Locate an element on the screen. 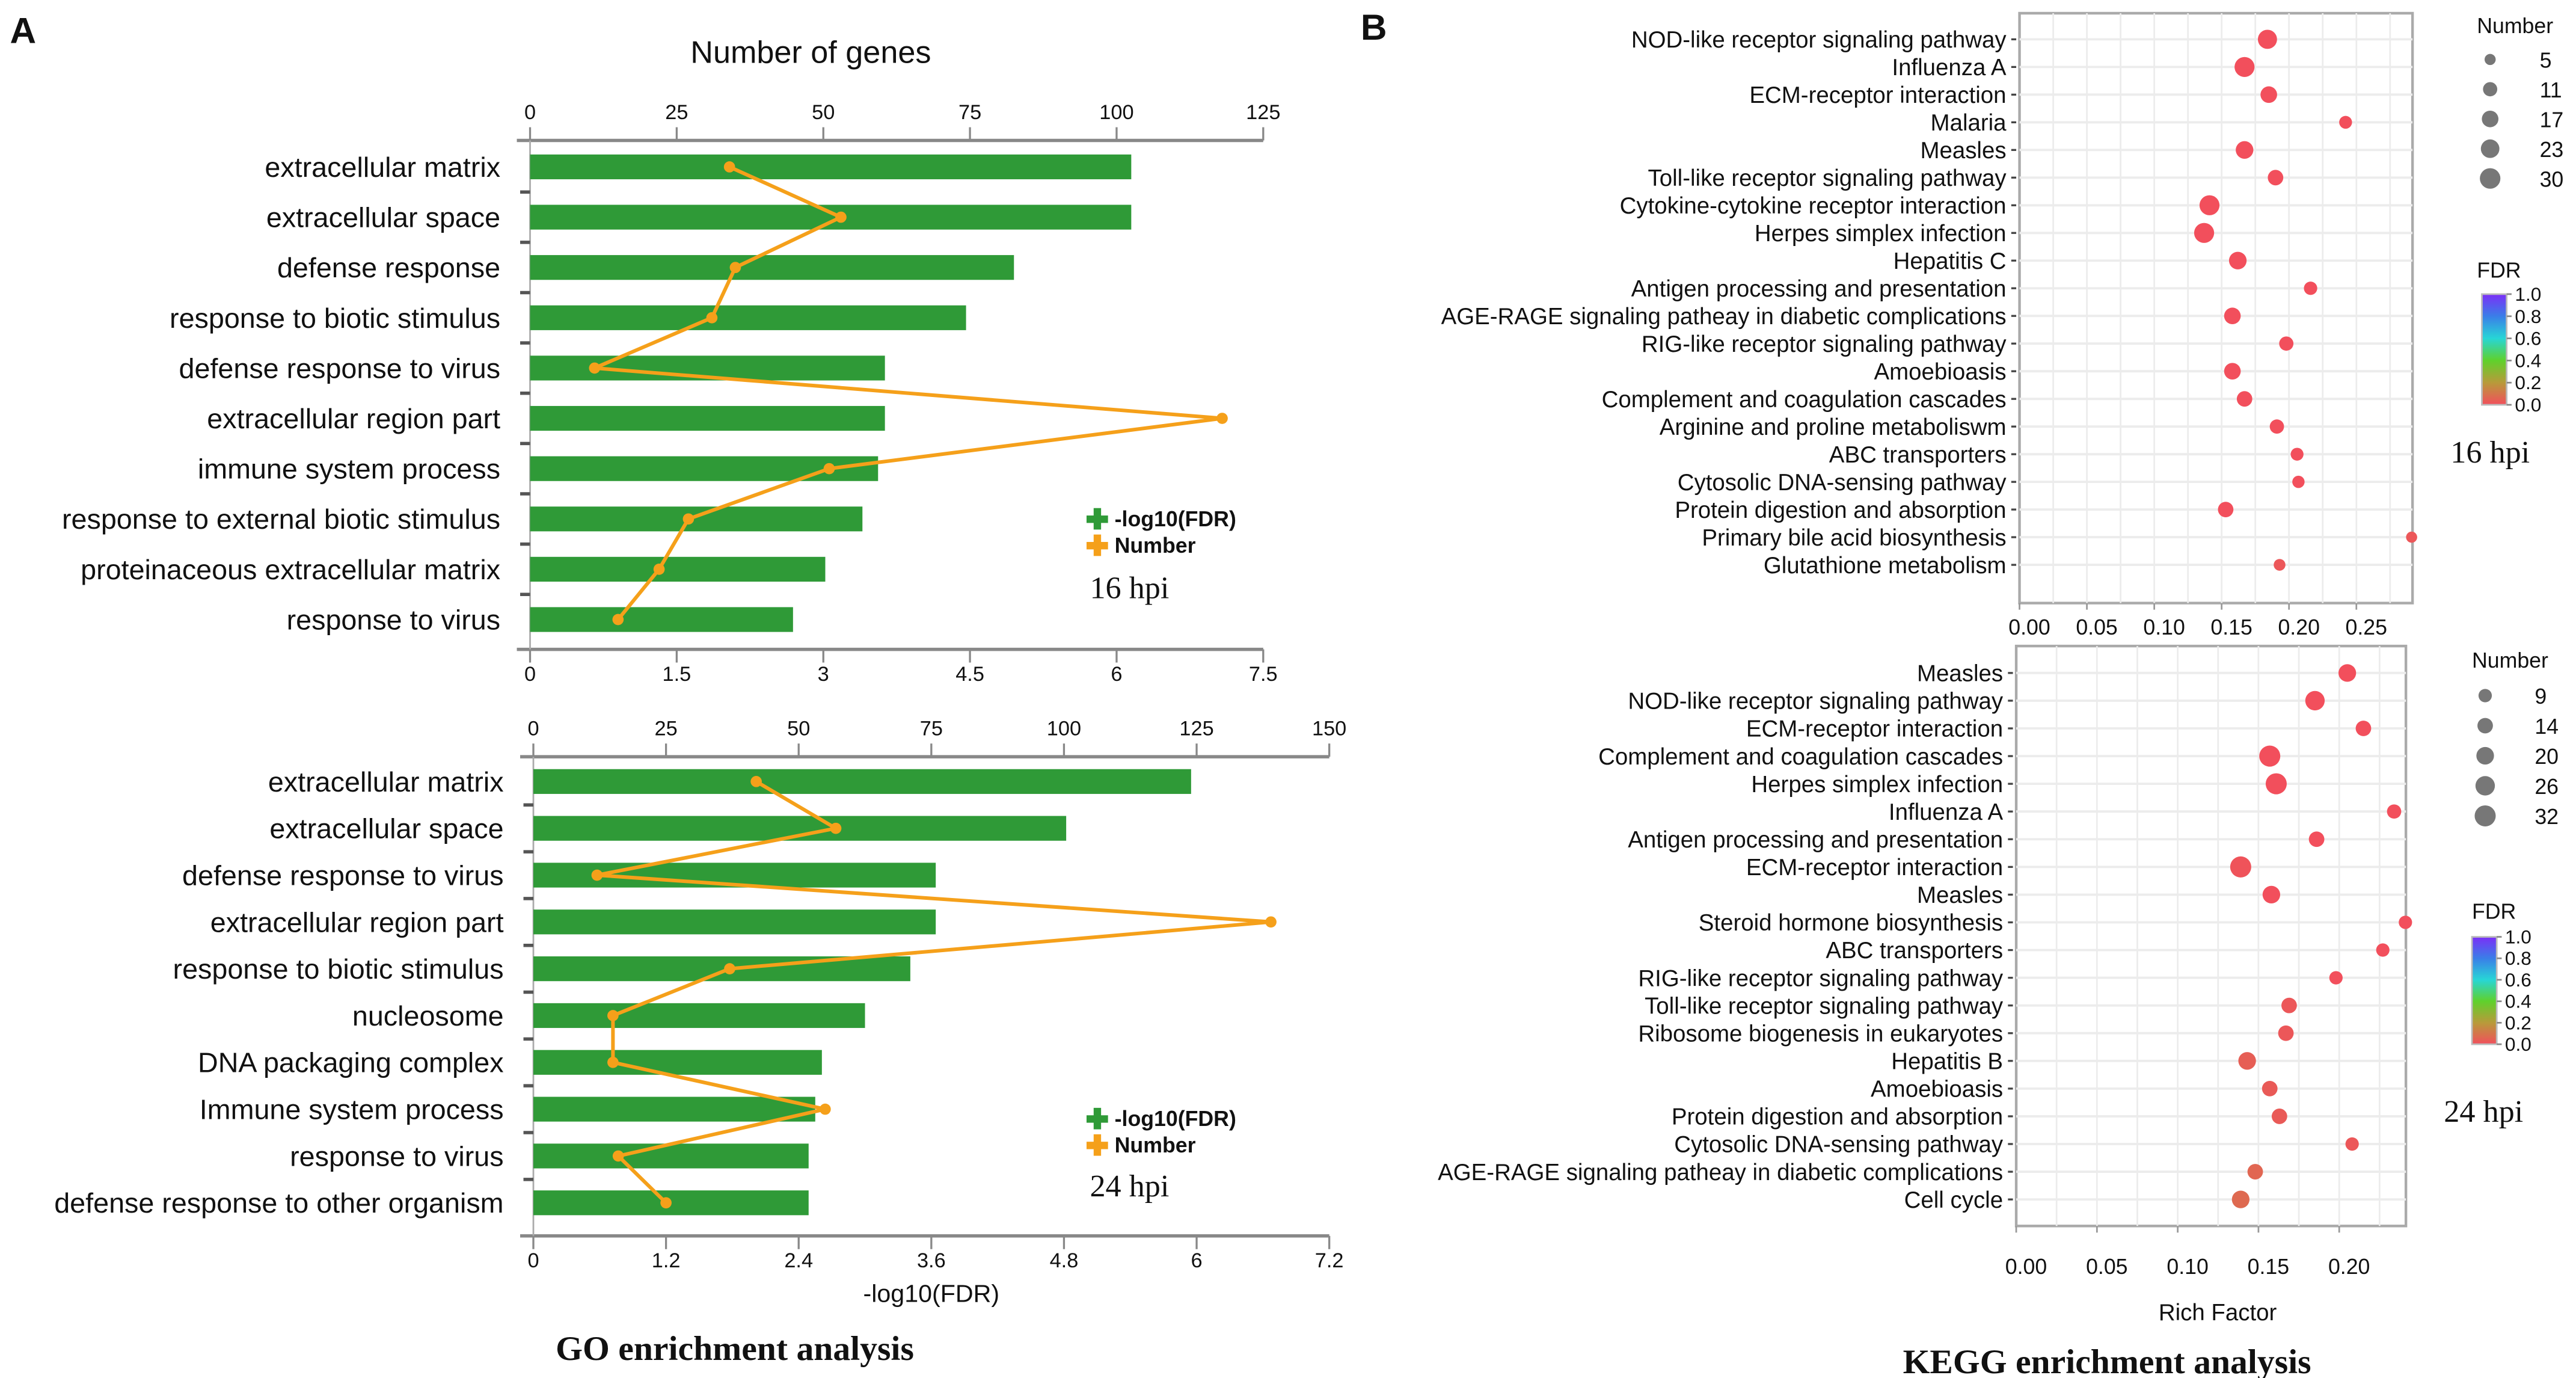 The image size is (2576, 1378). number-line is located at coordinates (933, 992).